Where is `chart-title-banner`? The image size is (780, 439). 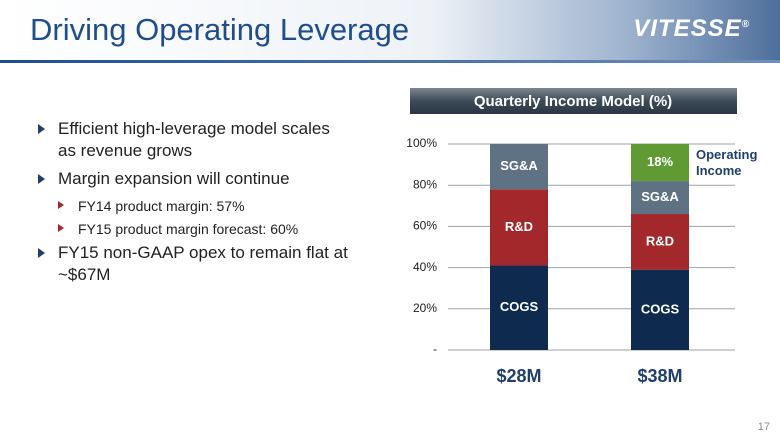 chart-title-banner is located at coordinates (573, 101).